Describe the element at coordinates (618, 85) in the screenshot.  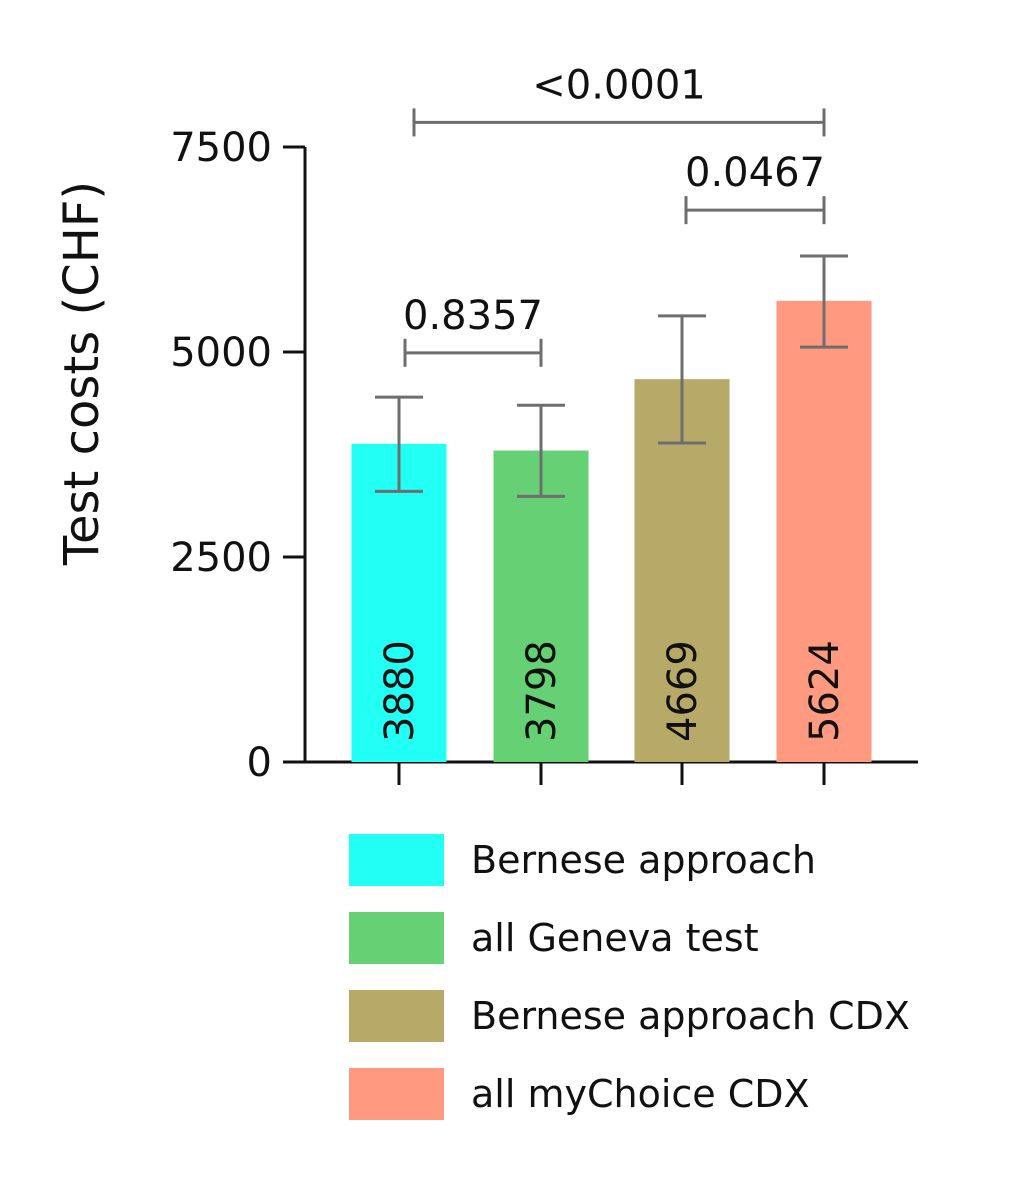
I see `p-value-label: <0.0001` at that location.